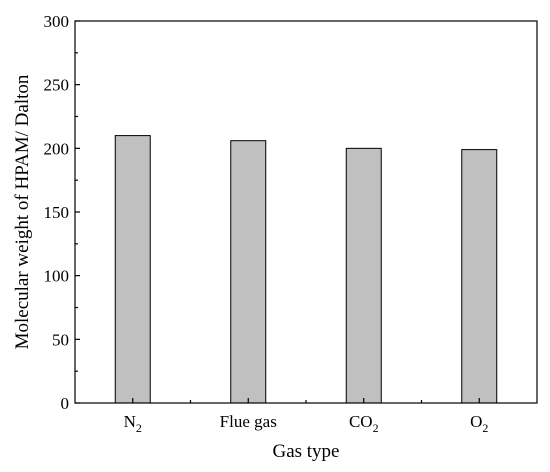 The width and height of the screenshot is (550, 472). I want to click on x-tick-label-base: N, so click(130, 421).